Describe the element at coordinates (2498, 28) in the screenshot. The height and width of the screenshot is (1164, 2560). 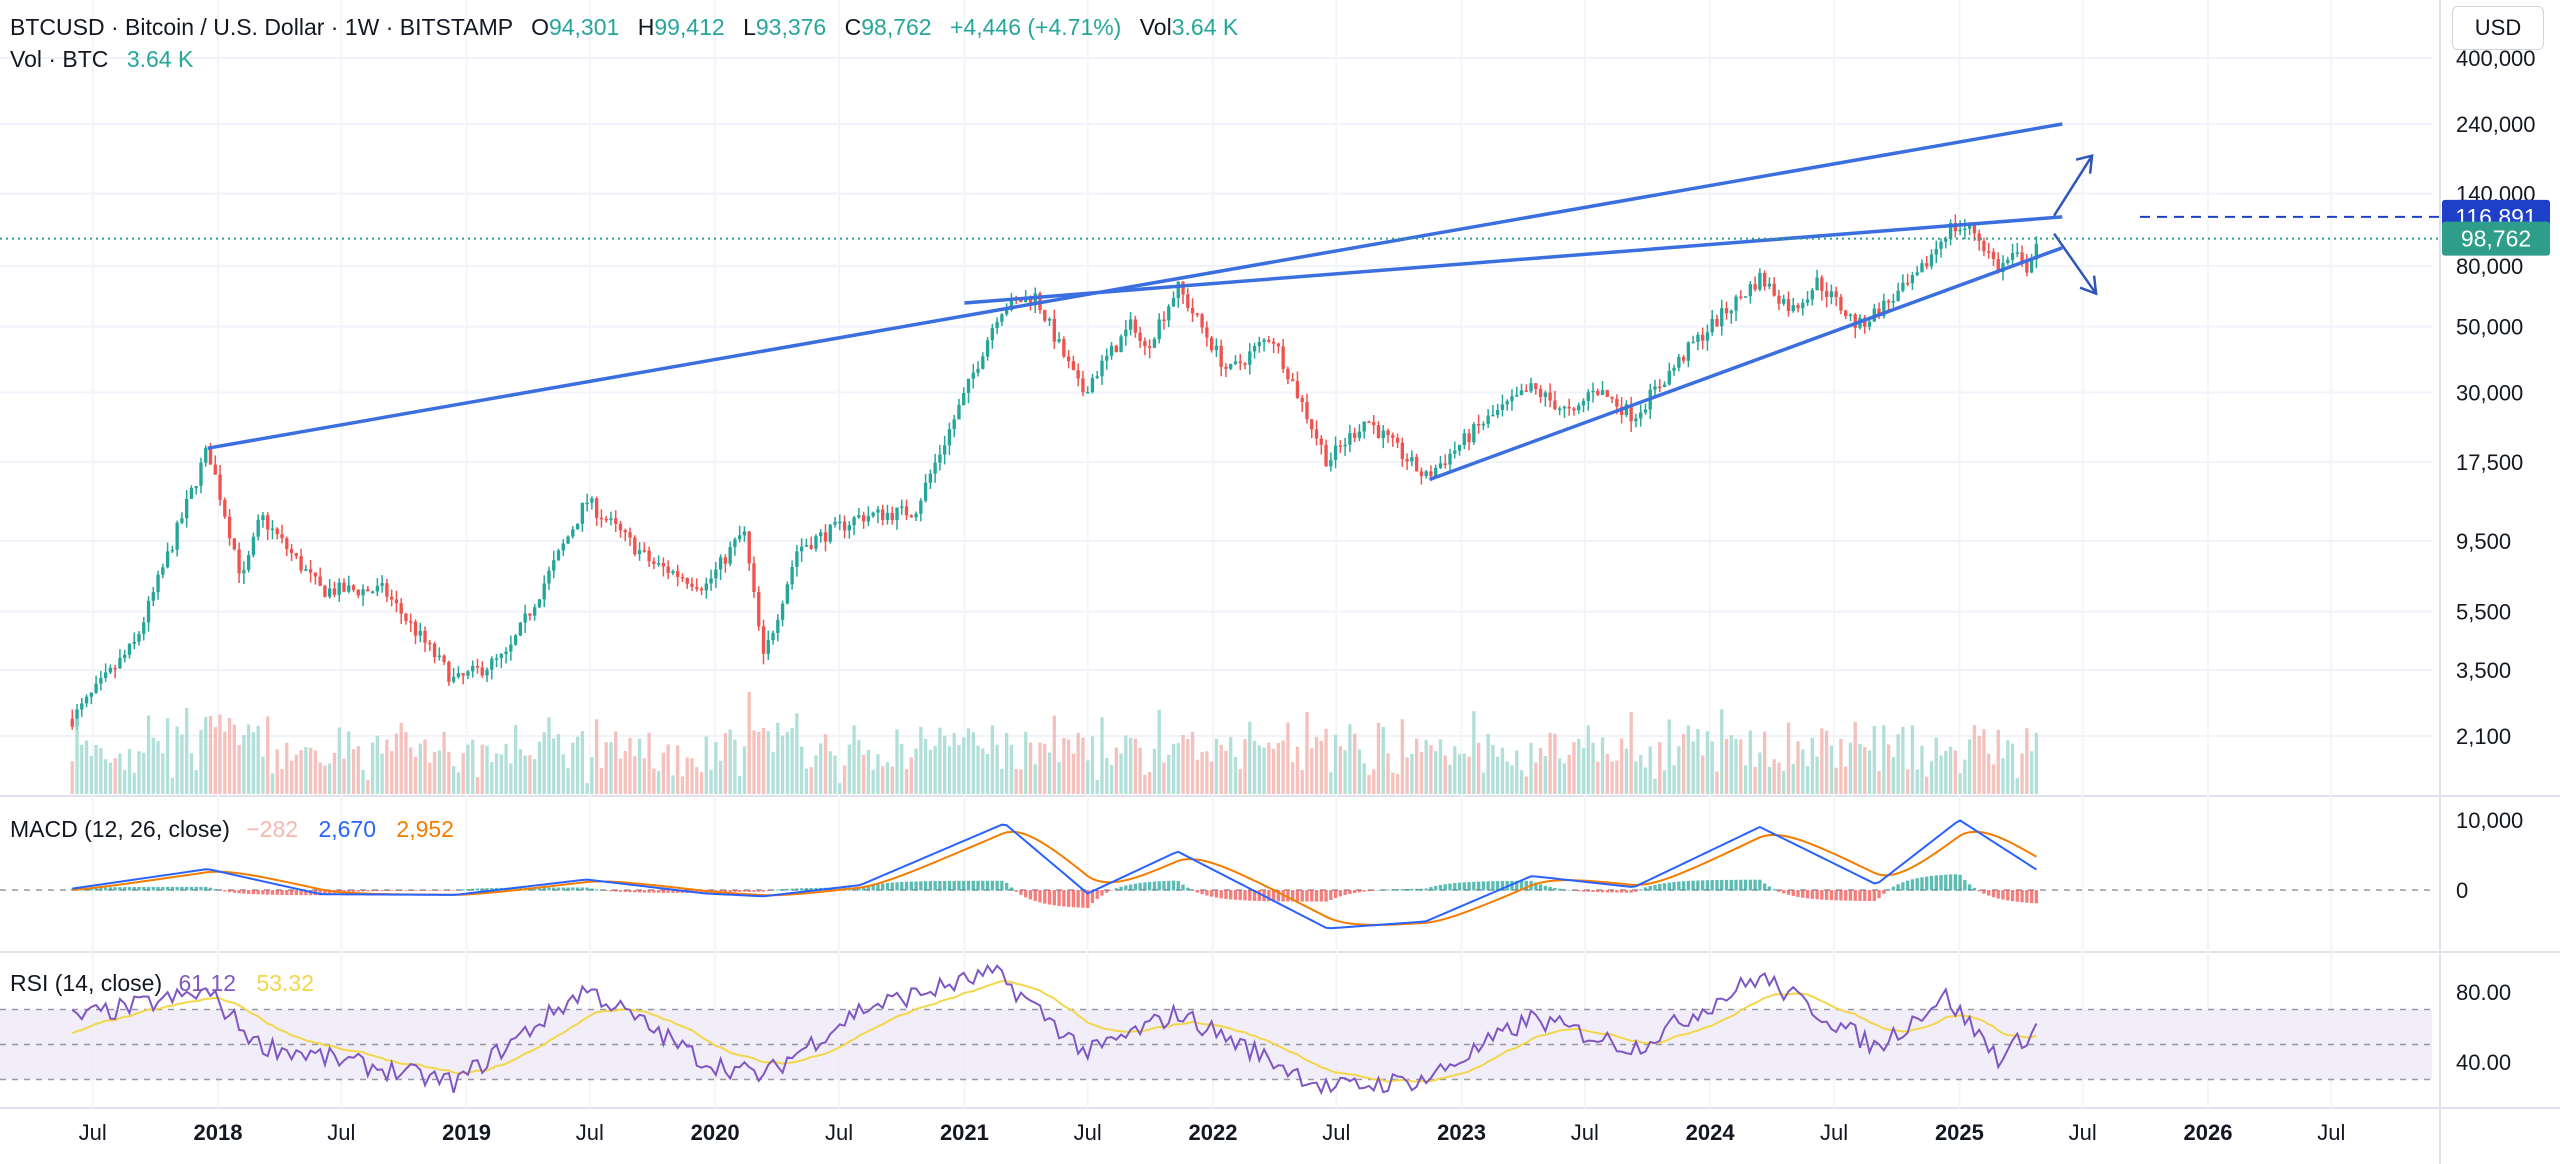
I see `currency-button: USD` at that location.